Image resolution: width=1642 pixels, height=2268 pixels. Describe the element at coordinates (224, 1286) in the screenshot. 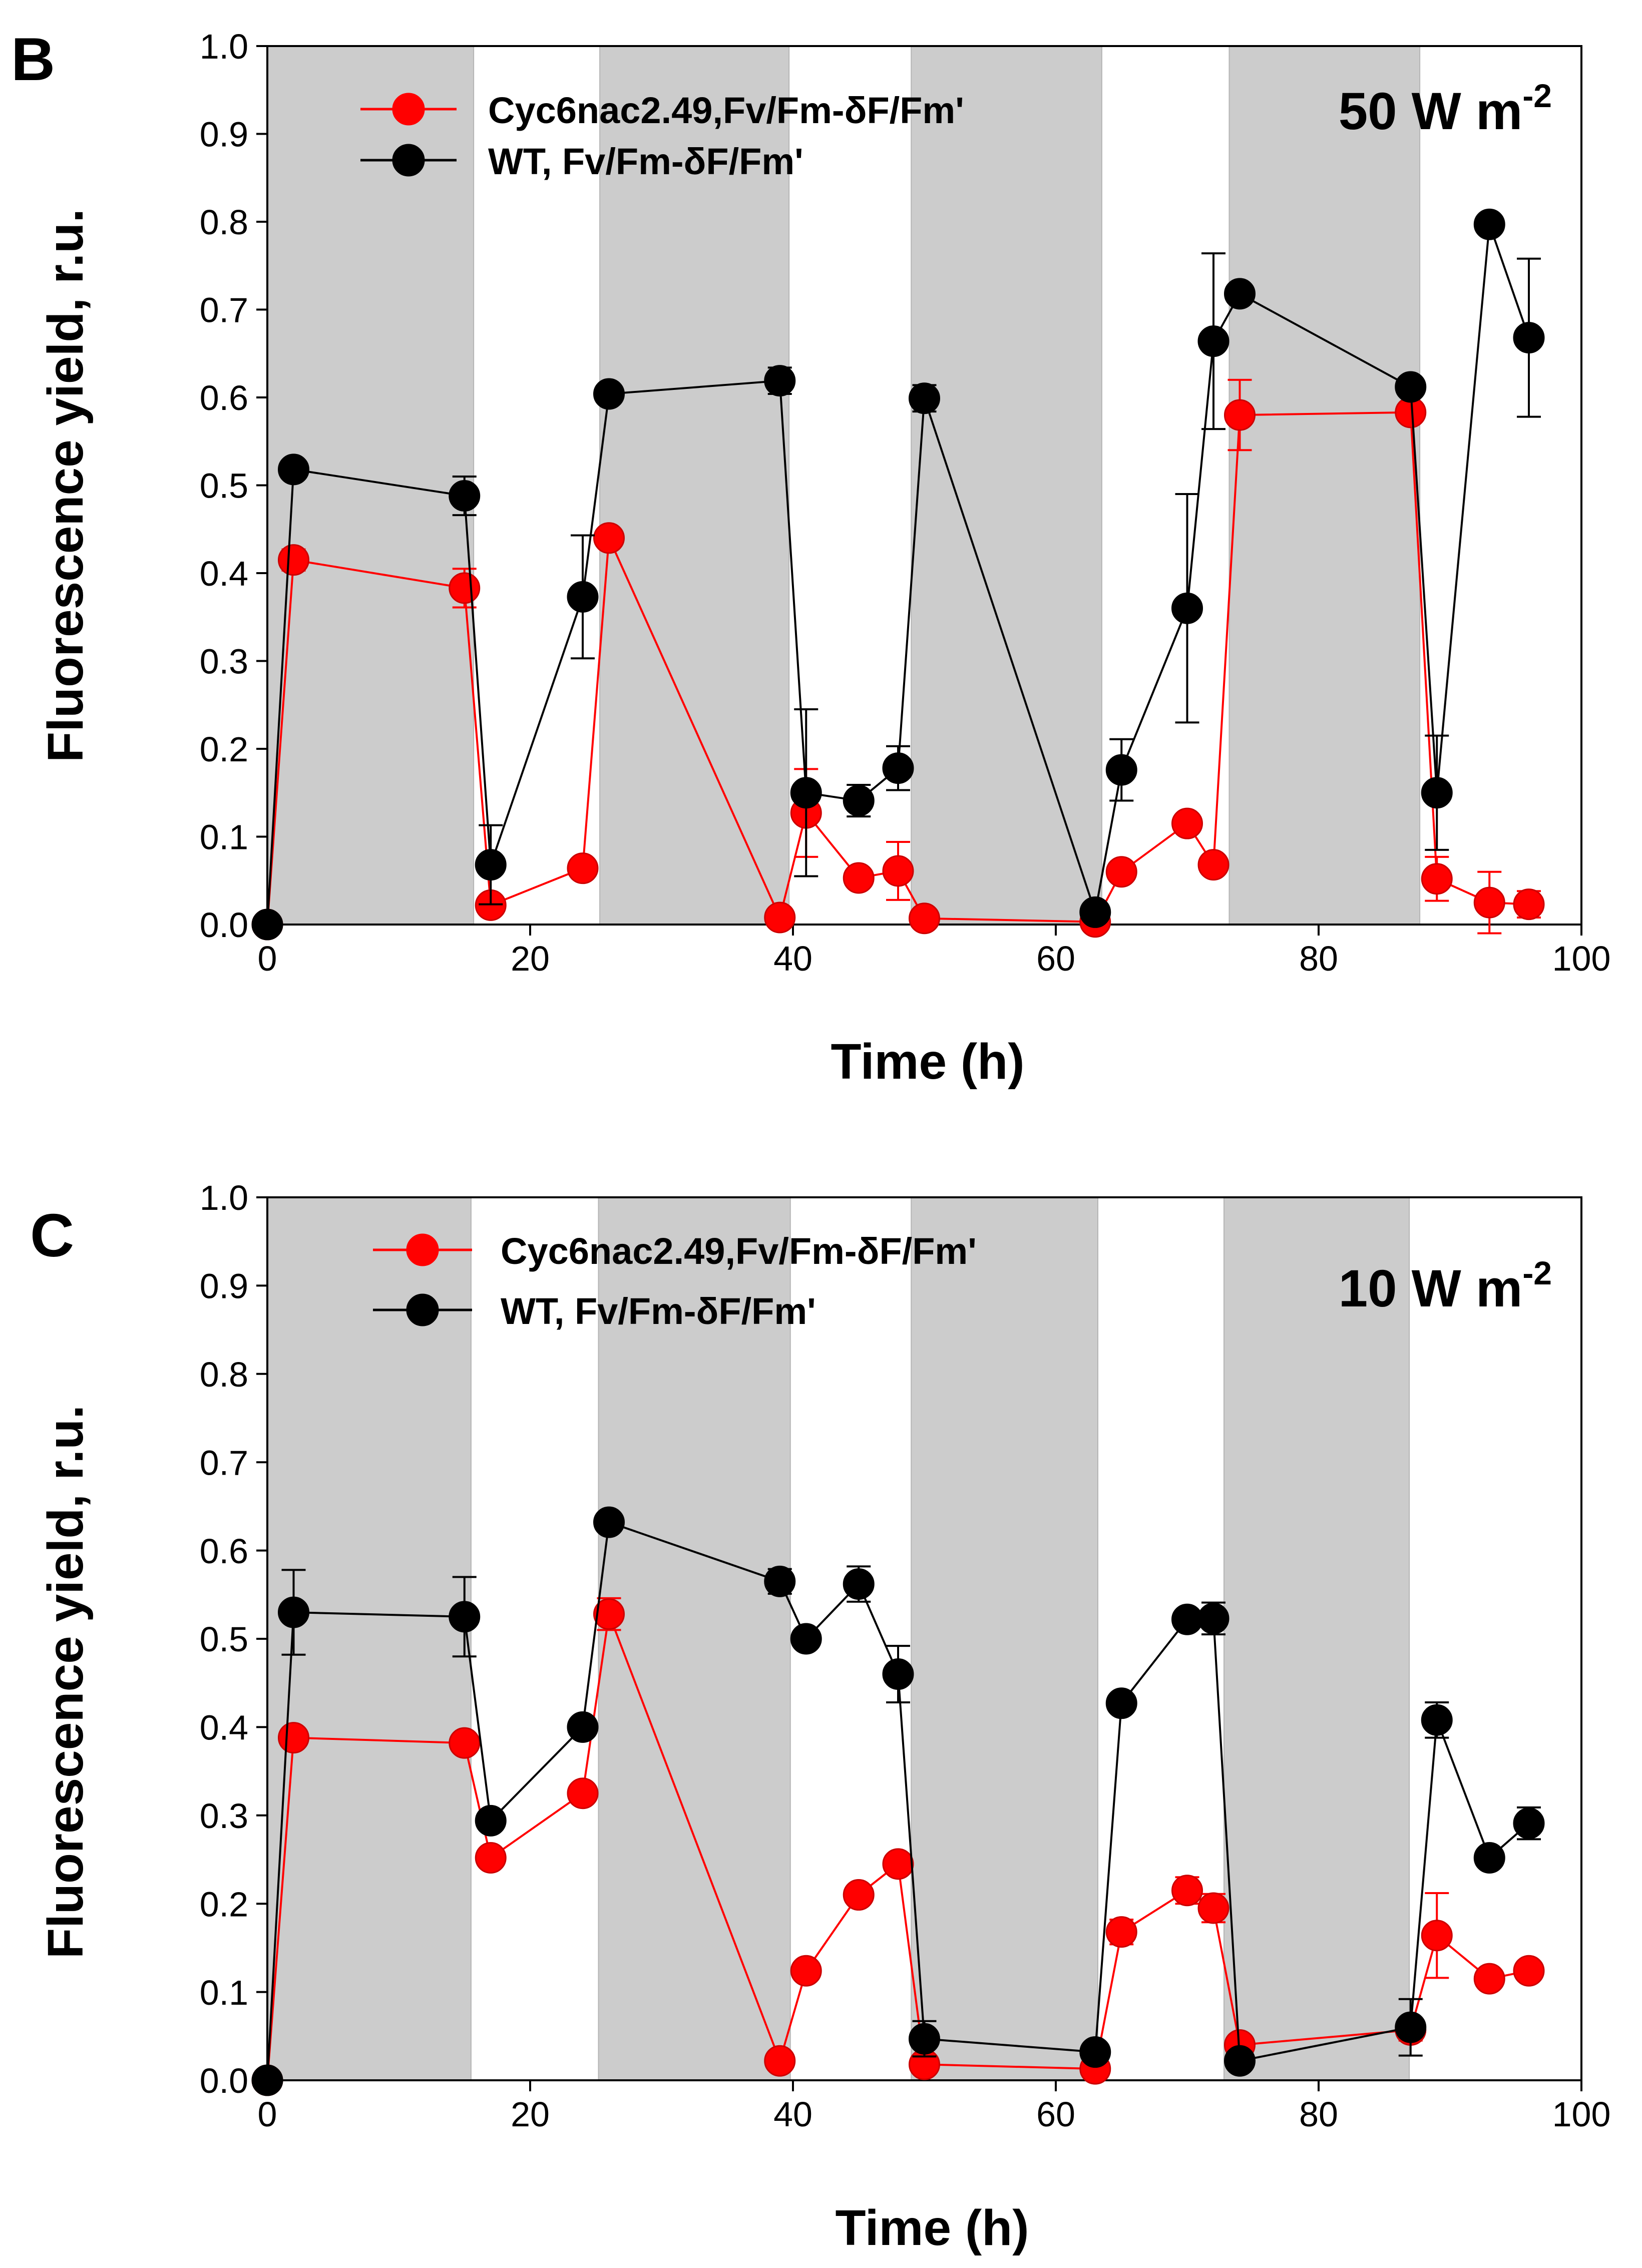

I see `y-tick-label: 0.9` at that location.